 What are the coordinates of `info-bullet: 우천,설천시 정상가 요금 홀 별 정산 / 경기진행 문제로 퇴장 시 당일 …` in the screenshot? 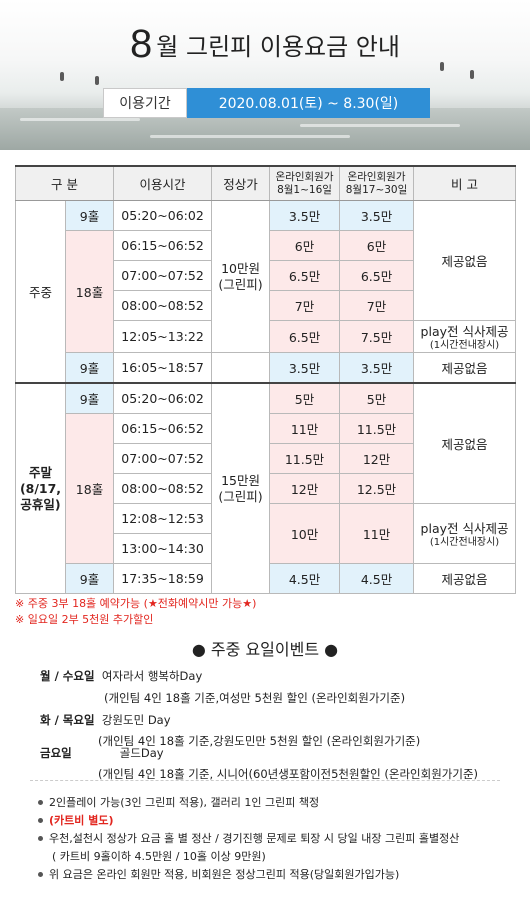 It's located at (248, 838).